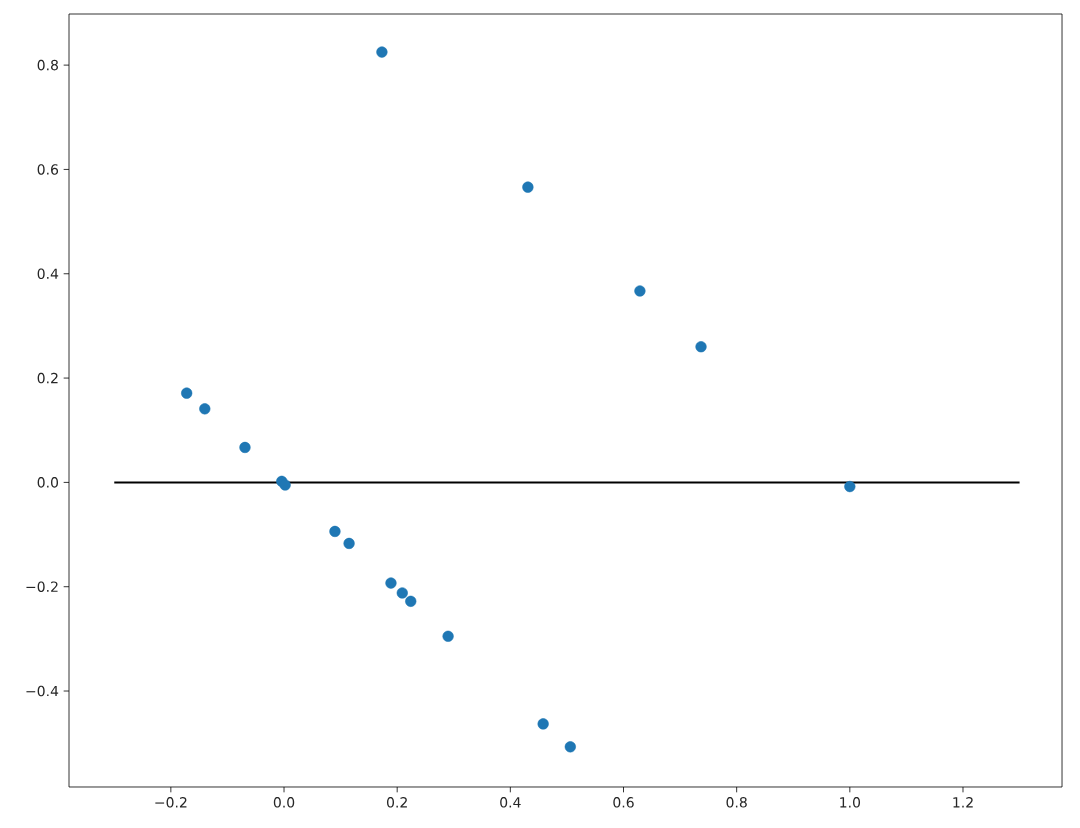 Image resolution: width=1080 pixels, height=828 pixels. What do you see at coordinates (47, 378) in the screenshot?
I see `y-tick-label: 0.2` at bounding box center [47, 378].